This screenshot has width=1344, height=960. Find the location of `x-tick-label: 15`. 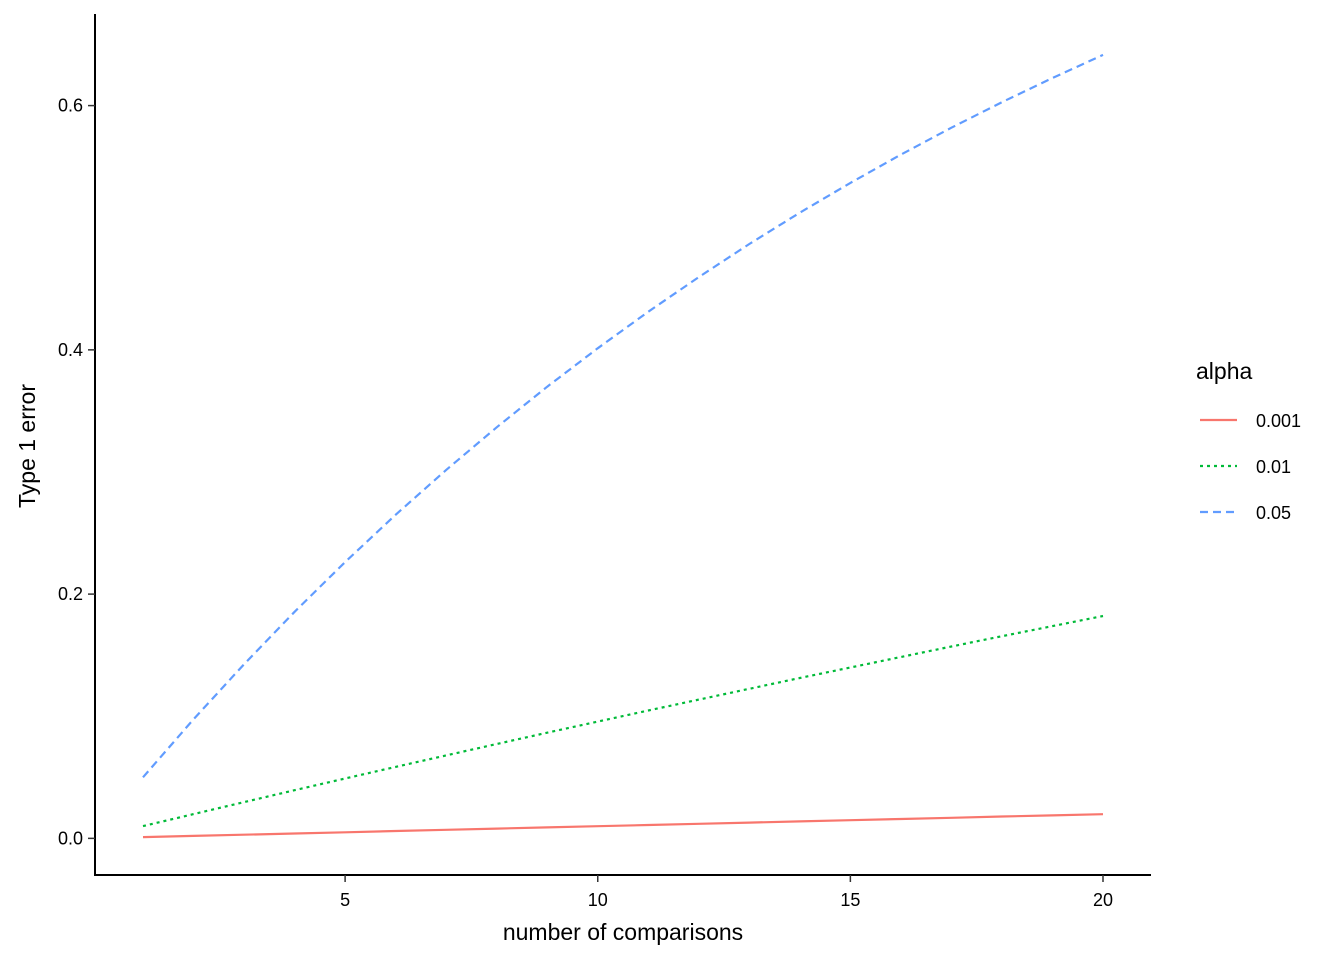

x-tick-label: 15 is located at coordinates (850, 900).